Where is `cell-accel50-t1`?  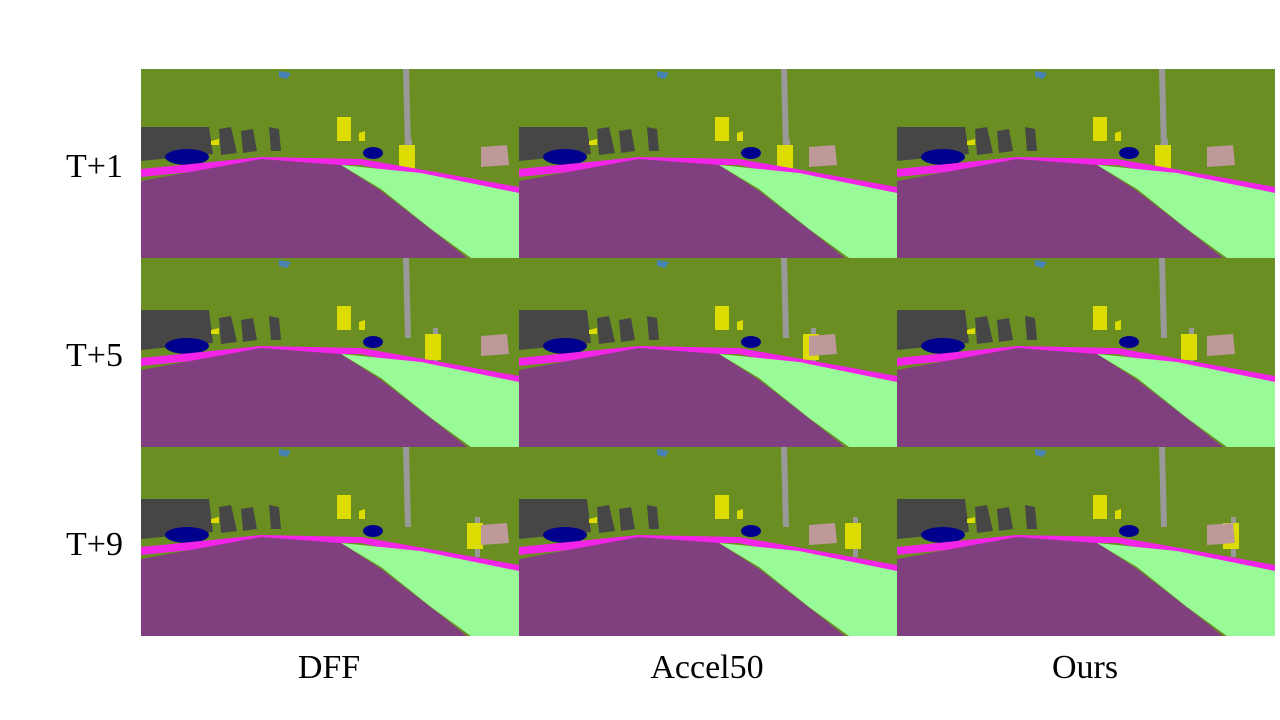
cell-accel50-t1 is located at coordinates (708, 163).